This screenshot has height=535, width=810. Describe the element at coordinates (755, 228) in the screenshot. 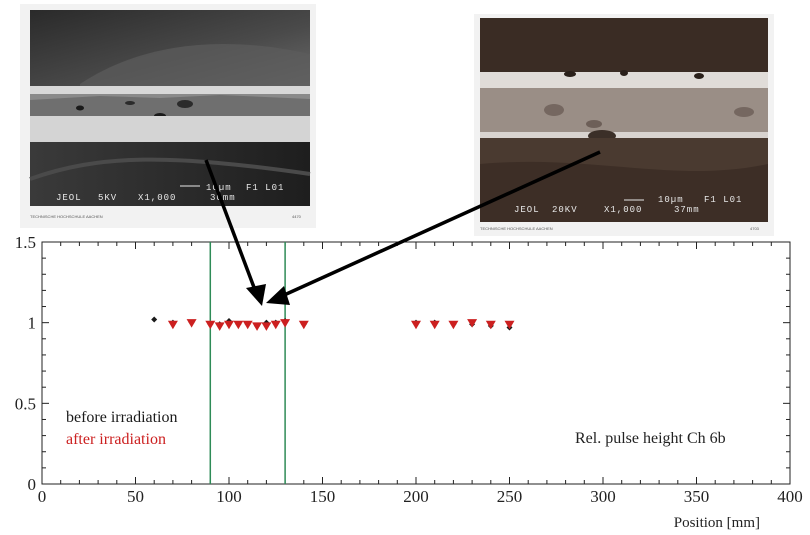

I see `right-plate-number: 4703` at that location.